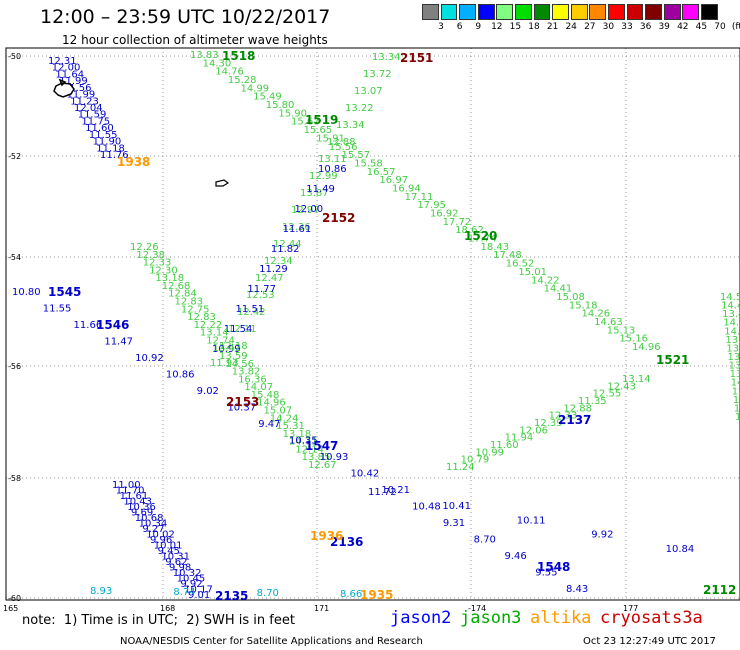  What do you see at coordinates (382, 492) in the screenshot?
I see `wave-height-value: 11.72` at bounding box center [382, 492].